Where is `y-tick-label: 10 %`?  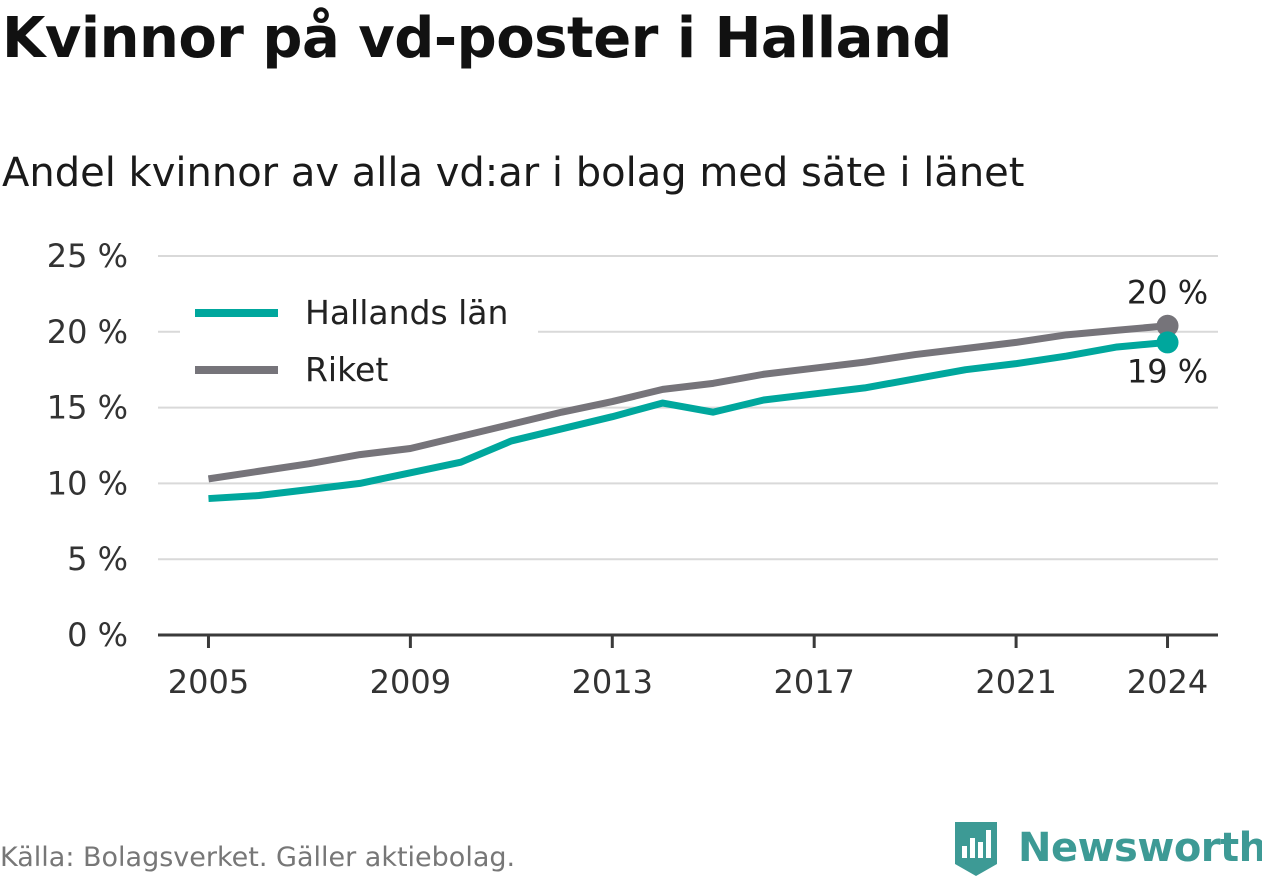
y-tick-label: 10 % is located at coordinates (87, 483).